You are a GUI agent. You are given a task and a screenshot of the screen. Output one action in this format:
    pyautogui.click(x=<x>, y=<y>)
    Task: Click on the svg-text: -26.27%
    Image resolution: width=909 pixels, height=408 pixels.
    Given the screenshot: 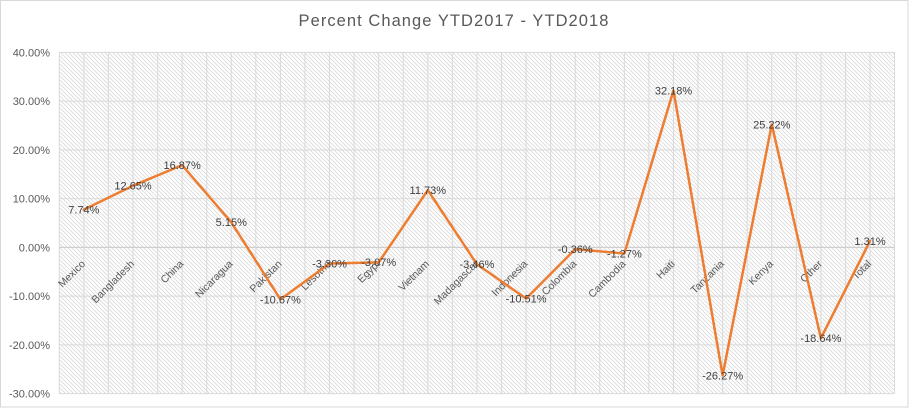 What is the action you would take?
    pyautogui.click(x=722, y=376)
    